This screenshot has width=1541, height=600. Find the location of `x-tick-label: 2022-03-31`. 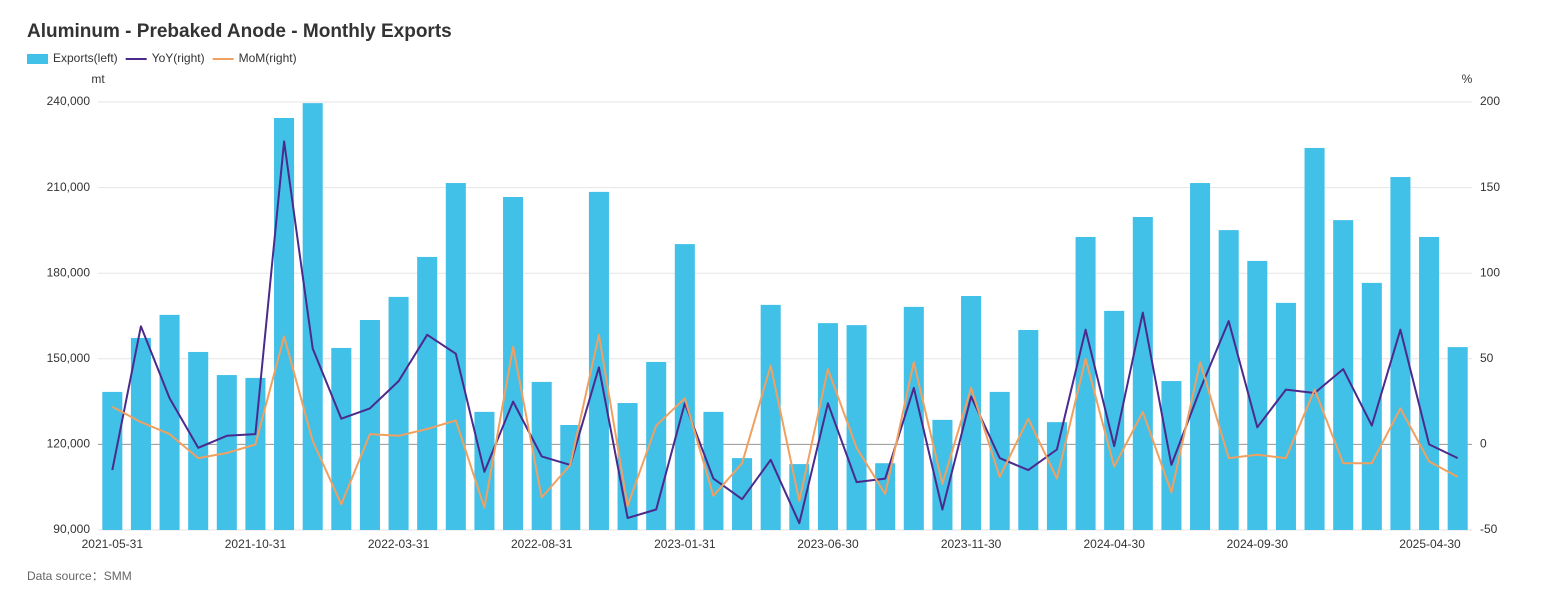

x-tick-label: 2022-03-31 is located at coordinates (399, 544).